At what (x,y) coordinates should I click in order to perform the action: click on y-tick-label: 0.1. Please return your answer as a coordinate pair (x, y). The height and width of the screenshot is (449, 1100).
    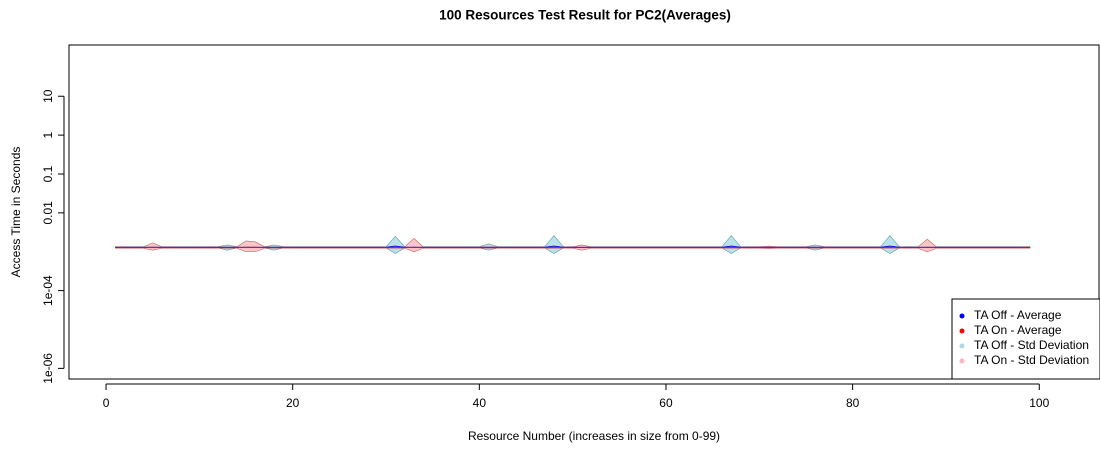
    Looking at the image, I should click on (48, 173).